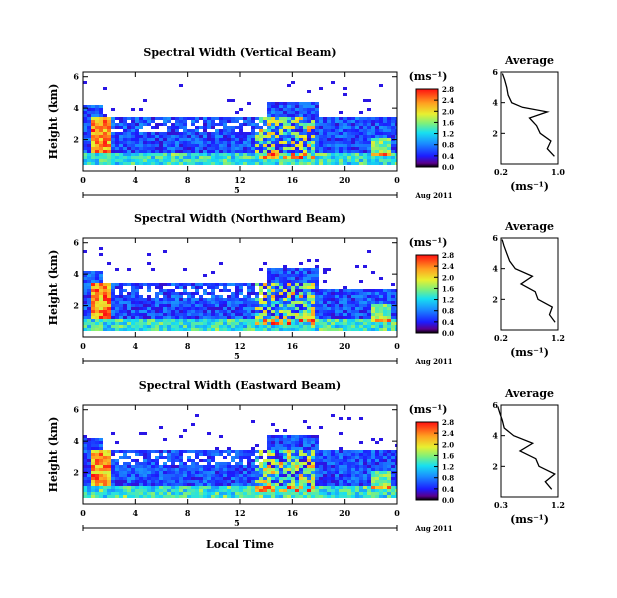  I want to click on profile-frame, so click(529, 451).